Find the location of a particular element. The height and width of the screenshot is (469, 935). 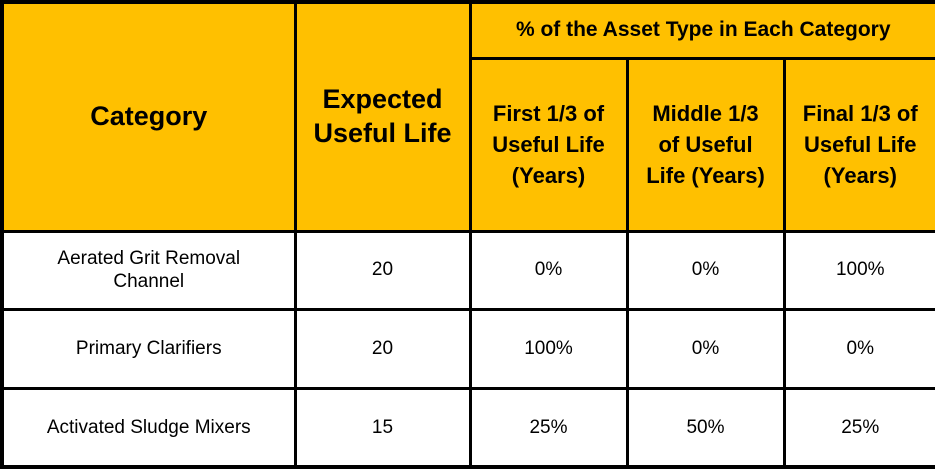

cell-first-third-percent: 25% is located at coordinates (548, 427).